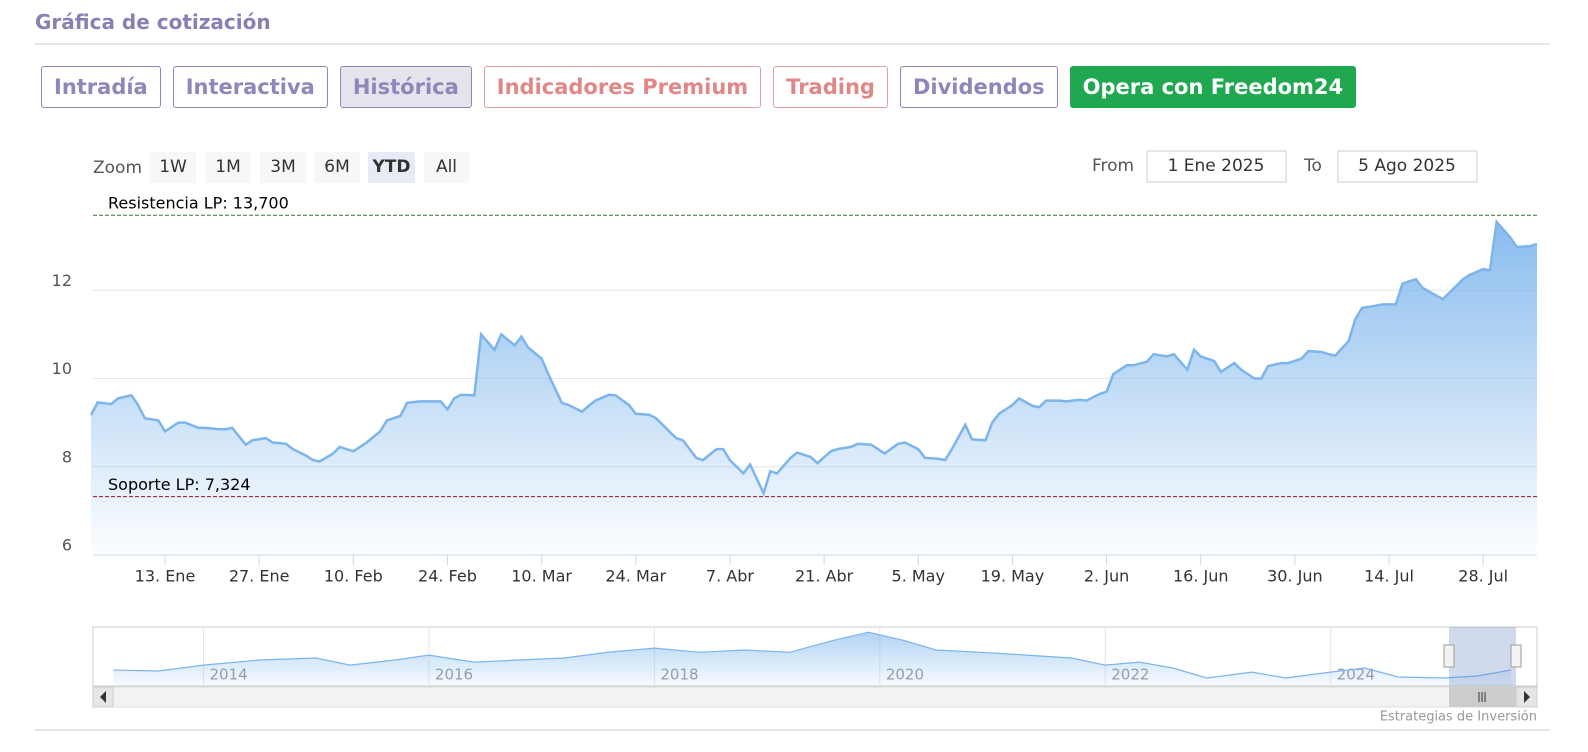  Describe the element at coordinates (1312, 166) in the screenshot. I see `to-label: To` at that location.